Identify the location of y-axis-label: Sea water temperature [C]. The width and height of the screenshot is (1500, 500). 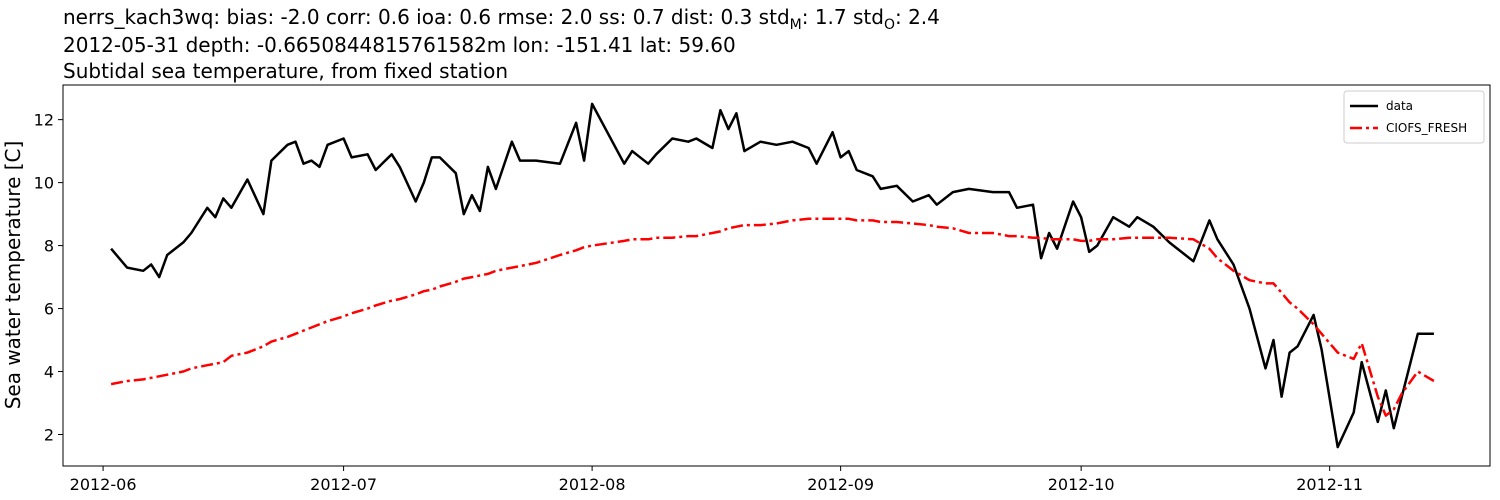
(13, 275).